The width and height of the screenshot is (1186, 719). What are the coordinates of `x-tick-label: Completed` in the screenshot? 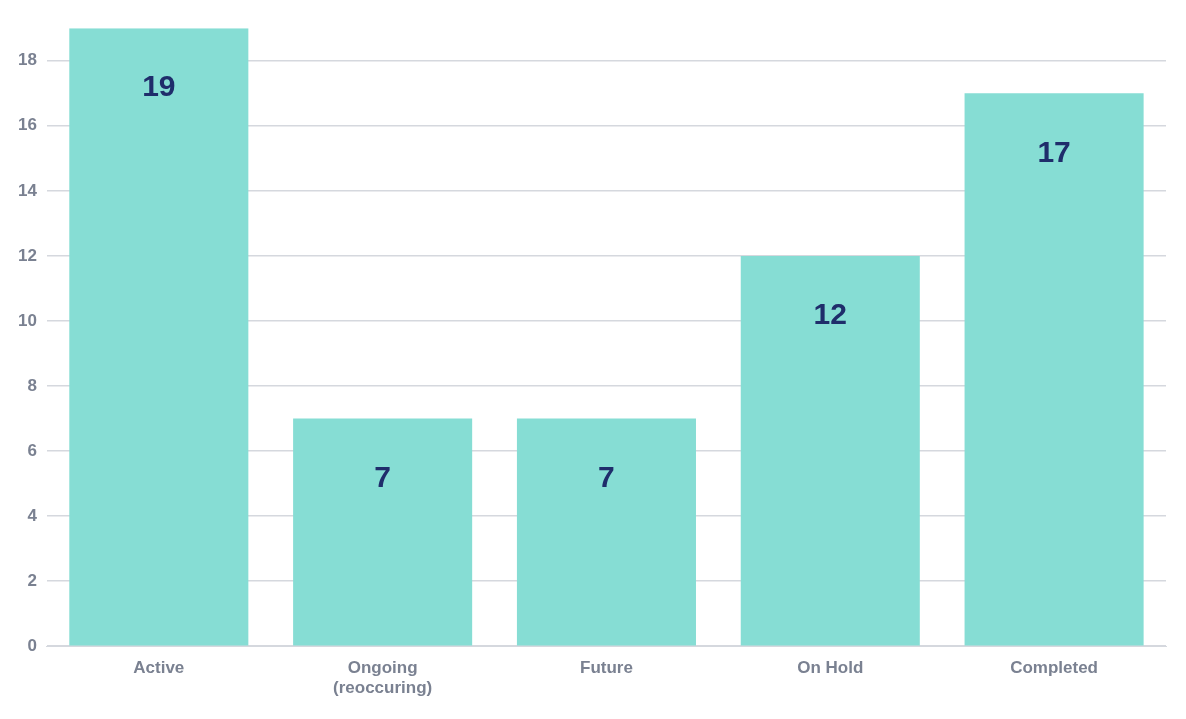 It's located at (1054, 668).